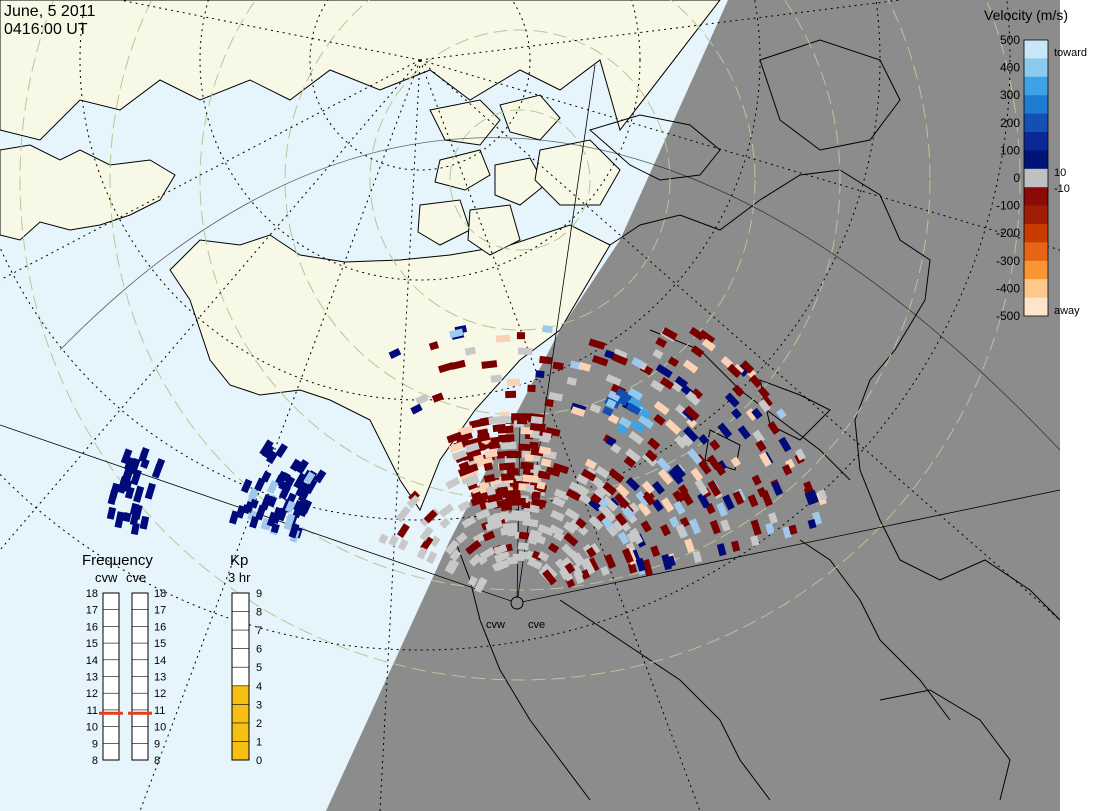 The image size is (1094, 811). What do you see at coordinates (519, 175) in the screenshot?
I see `arctic-islands` at bounding box center [519, 175].